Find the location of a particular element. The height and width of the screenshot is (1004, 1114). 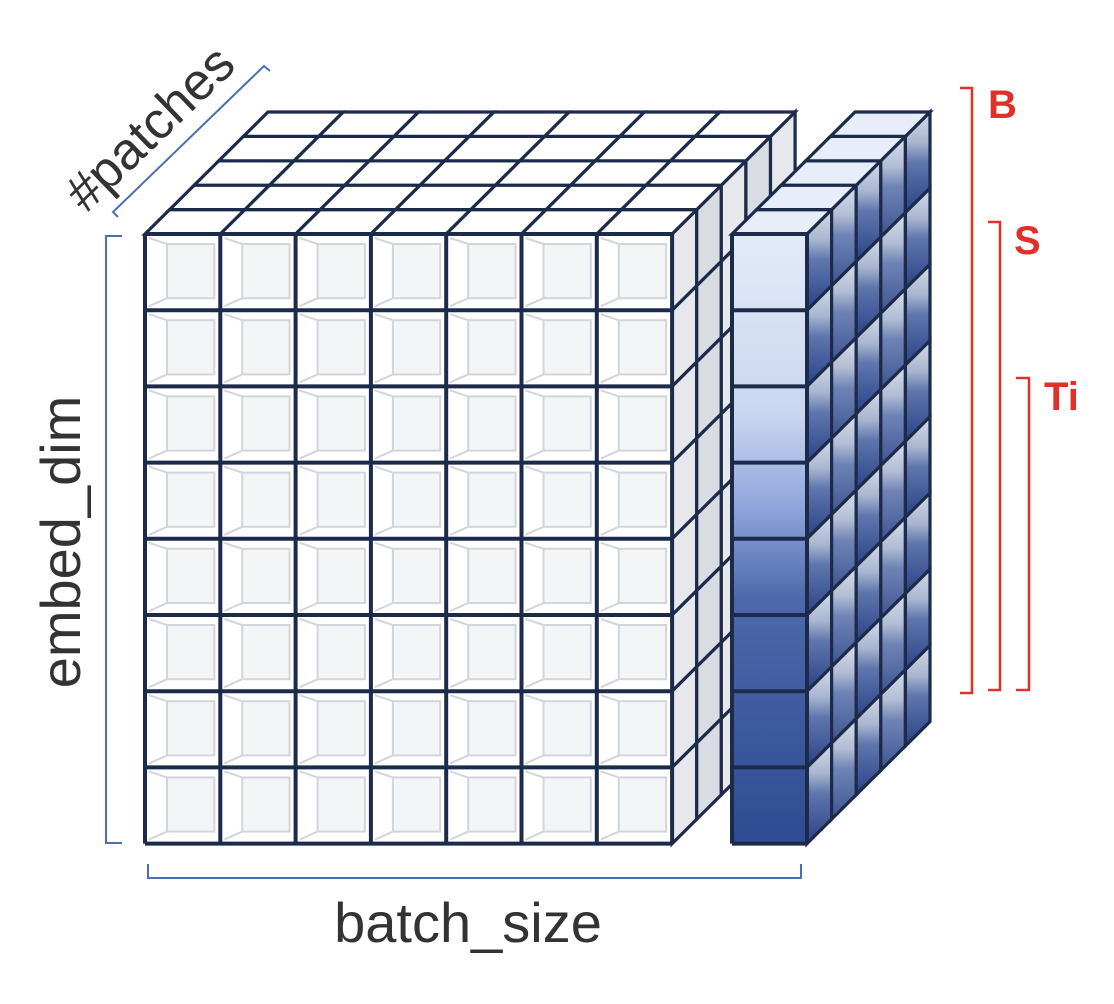

embed-dim-bracket is located at coordinates (113, 539).